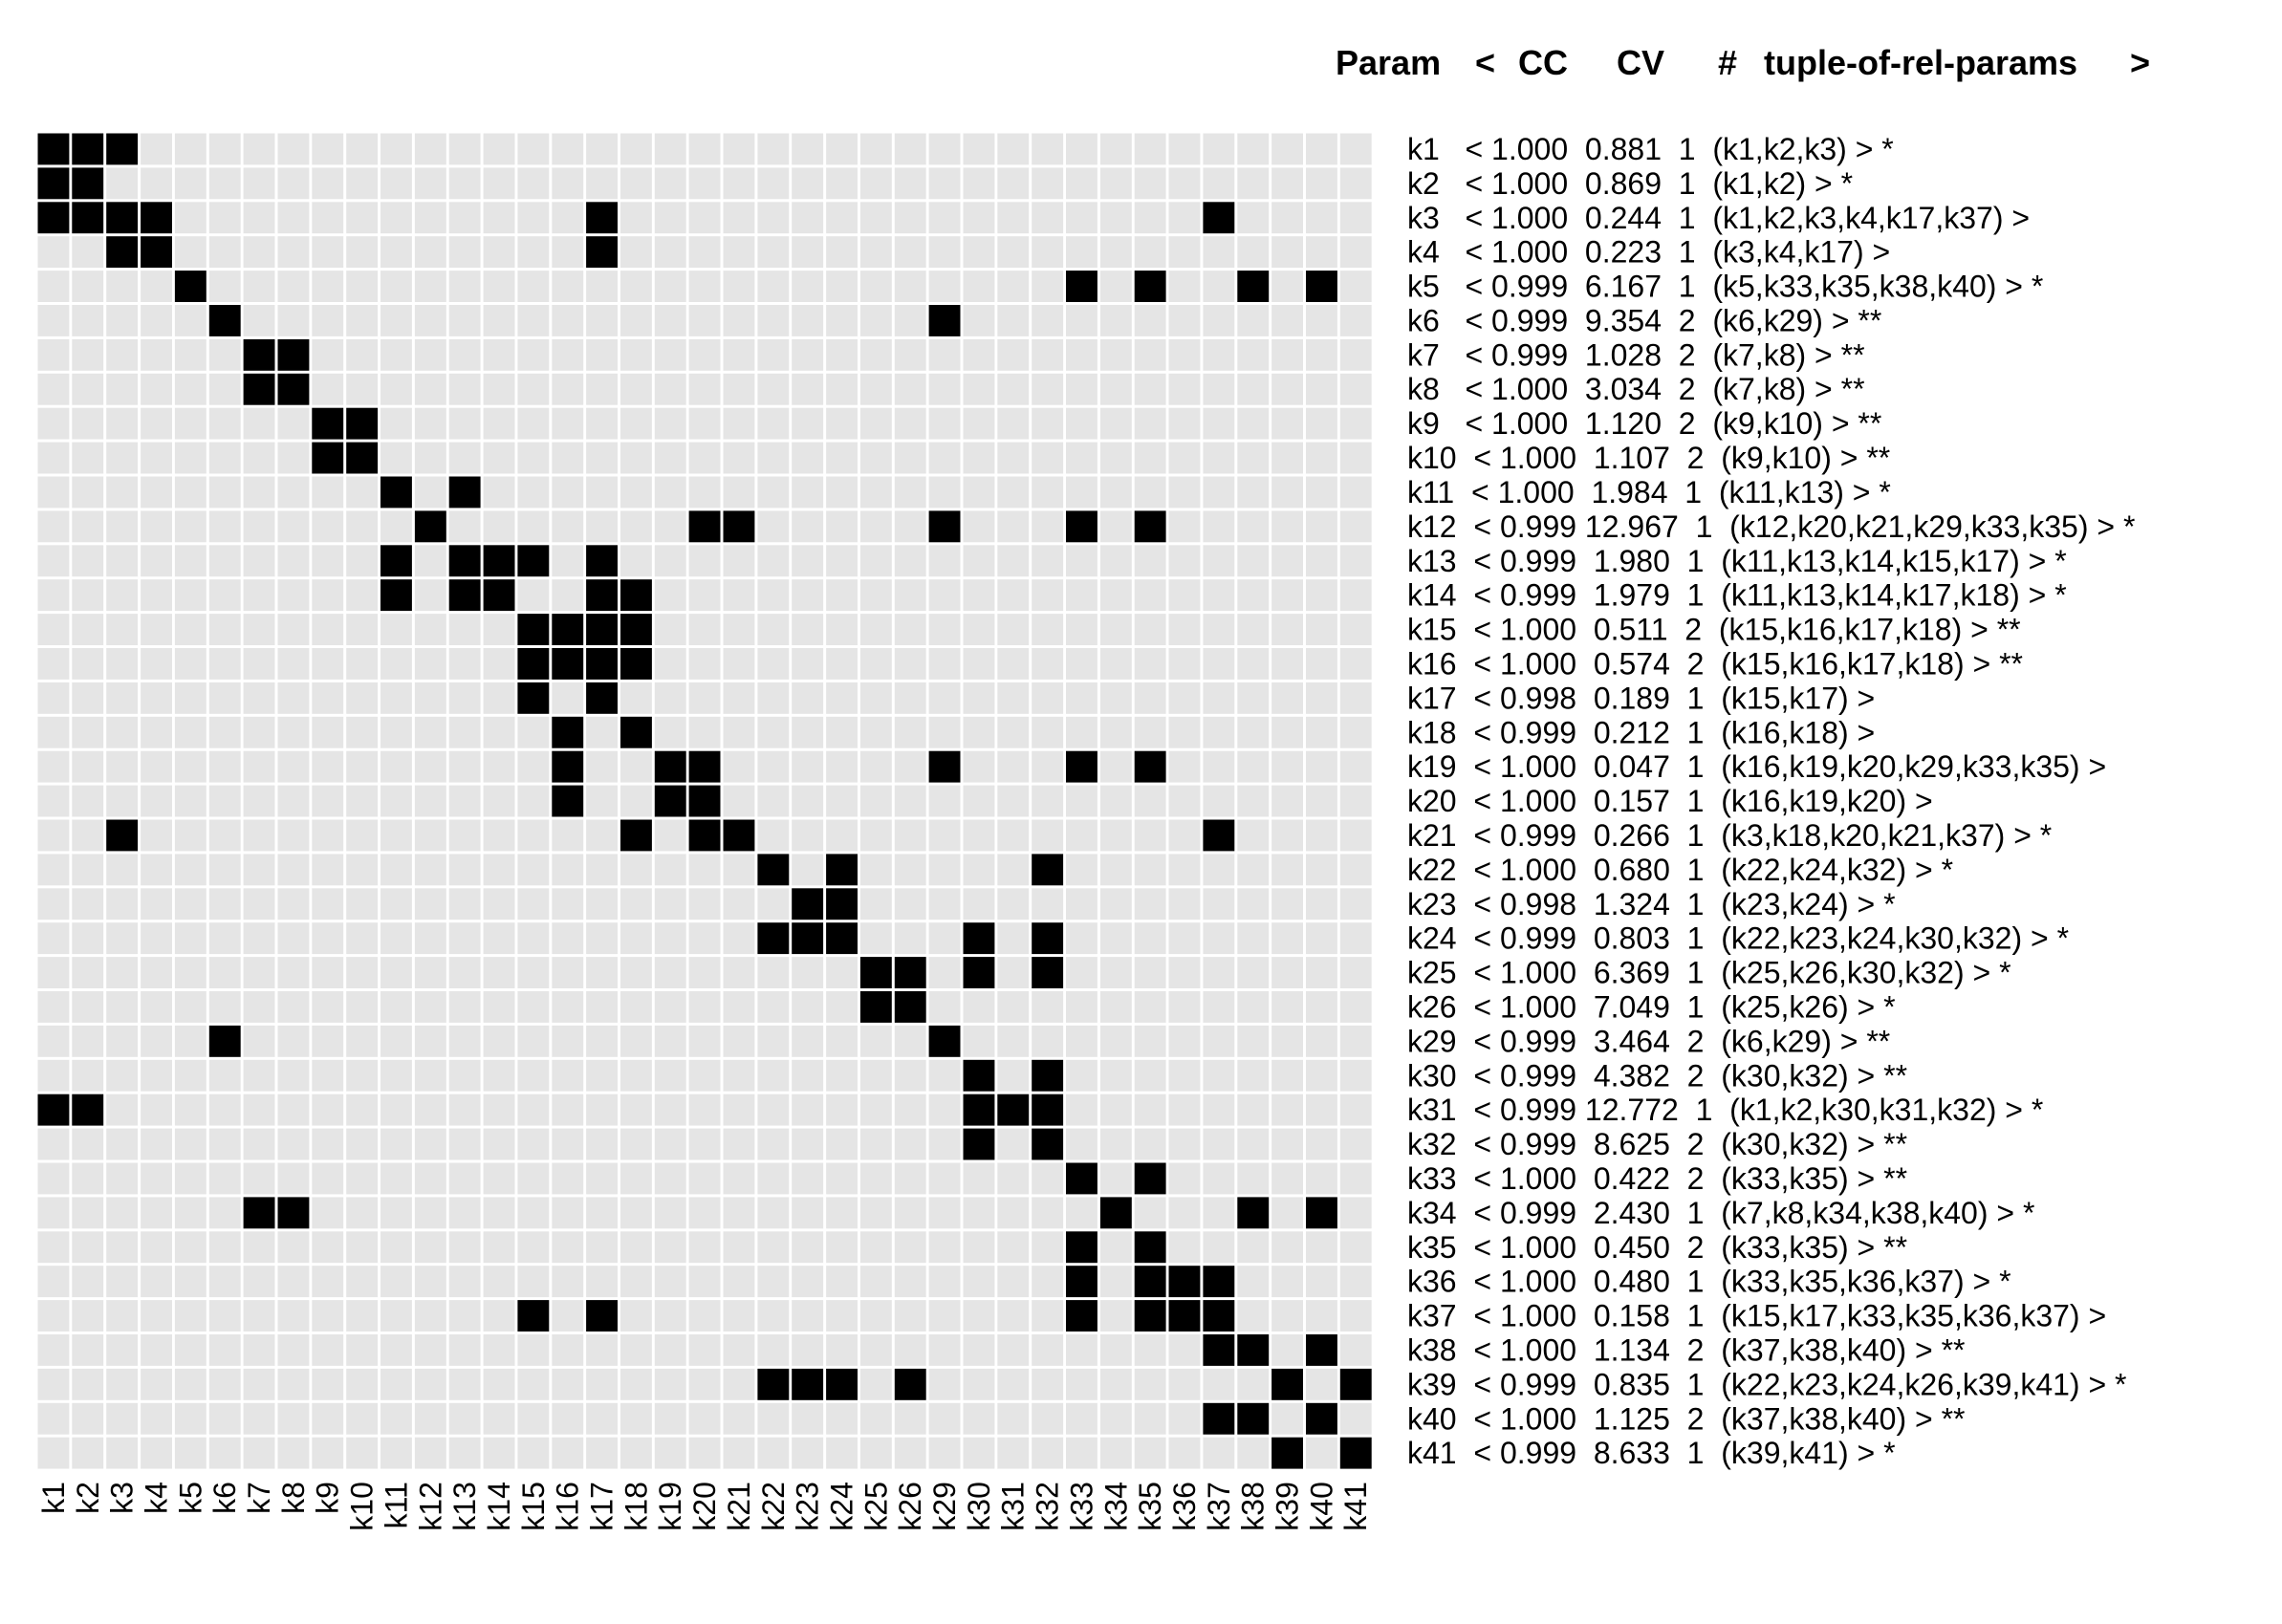 This screenshot has height=1624, width=2282. Describe the element at coordinates (362, 664) in the screenshot. I see `heatmap-cell-k16-k10` at that location.